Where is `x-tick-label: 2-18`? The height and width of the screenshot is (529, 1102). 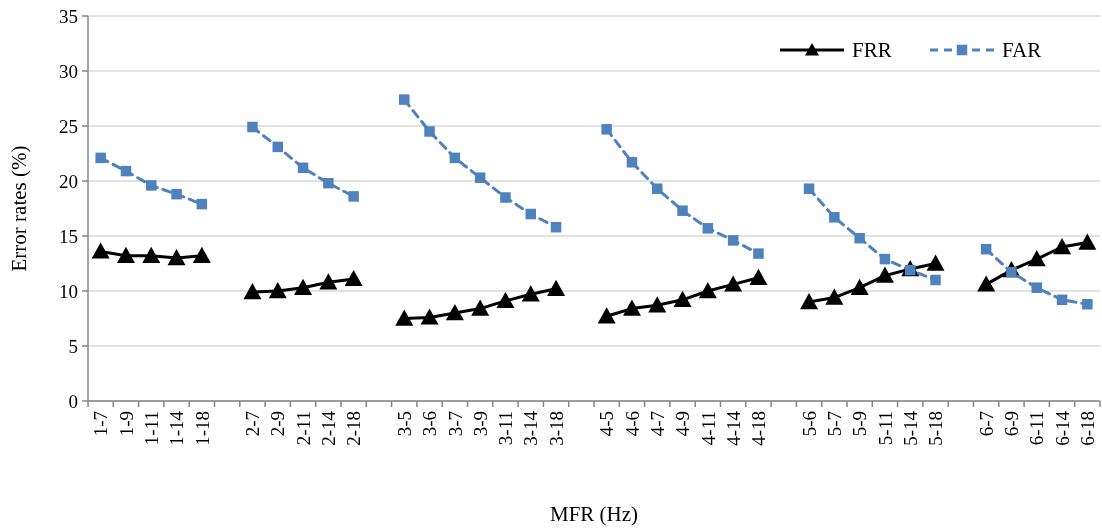 x-tick-label: 2-18 is located at coordinates (354, 428).